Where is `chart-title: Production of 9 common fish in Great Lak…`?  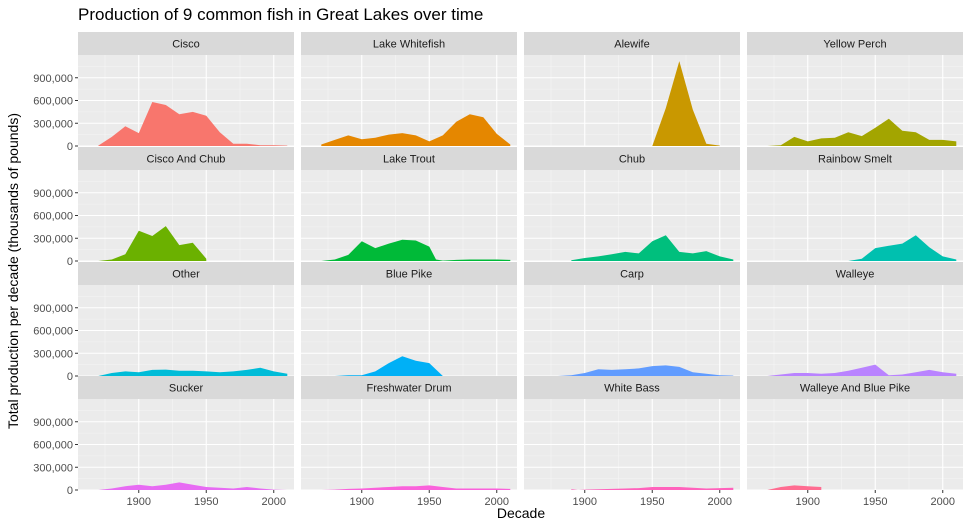 chart-title: Production of 9 common fish in Great Lak… is located at coordinates (280, 14).